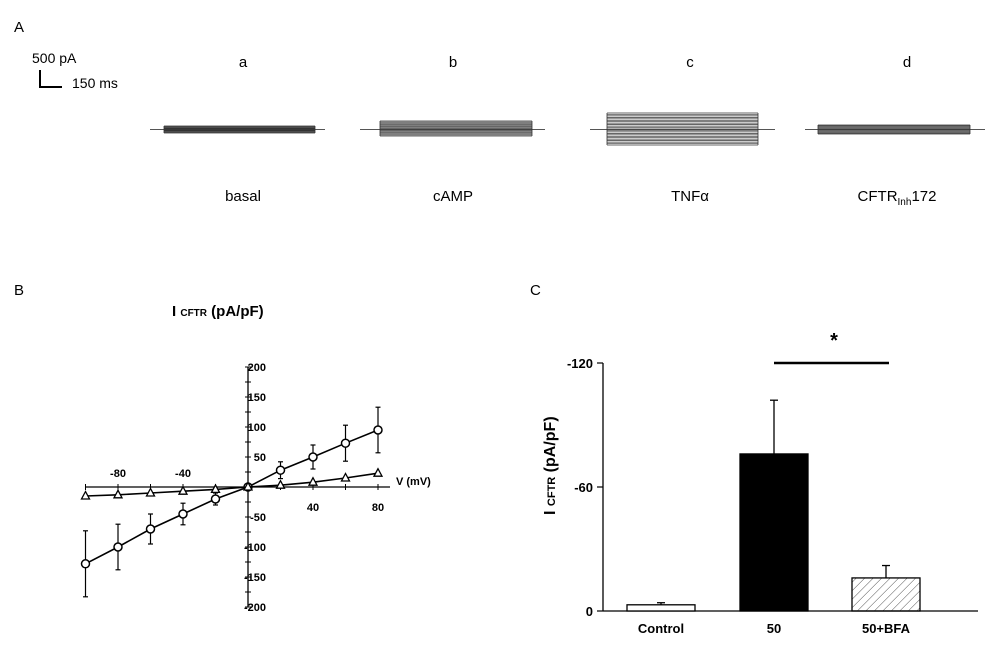 Image resolution: width=1000 pixels, height=649 pixels. I want to click on trace-tnfa, so click(682, 129).